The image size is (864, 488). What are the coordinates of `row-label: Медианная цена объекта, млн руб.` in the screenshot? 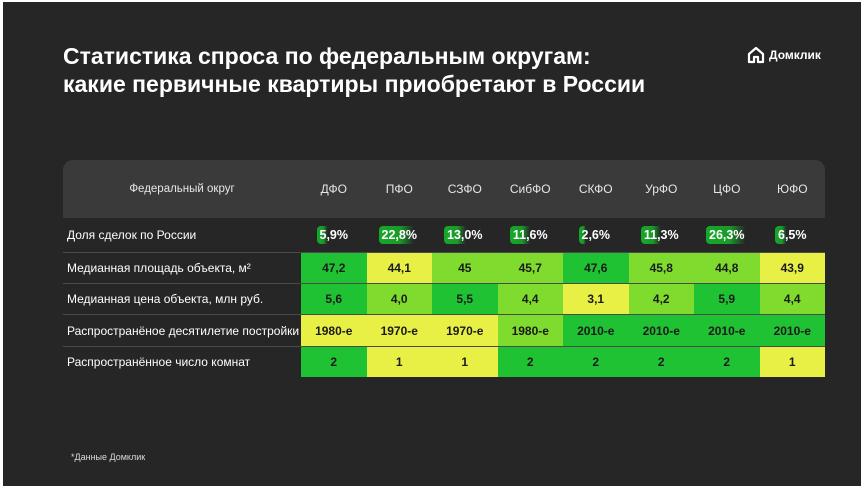 It's located at (165, 299).